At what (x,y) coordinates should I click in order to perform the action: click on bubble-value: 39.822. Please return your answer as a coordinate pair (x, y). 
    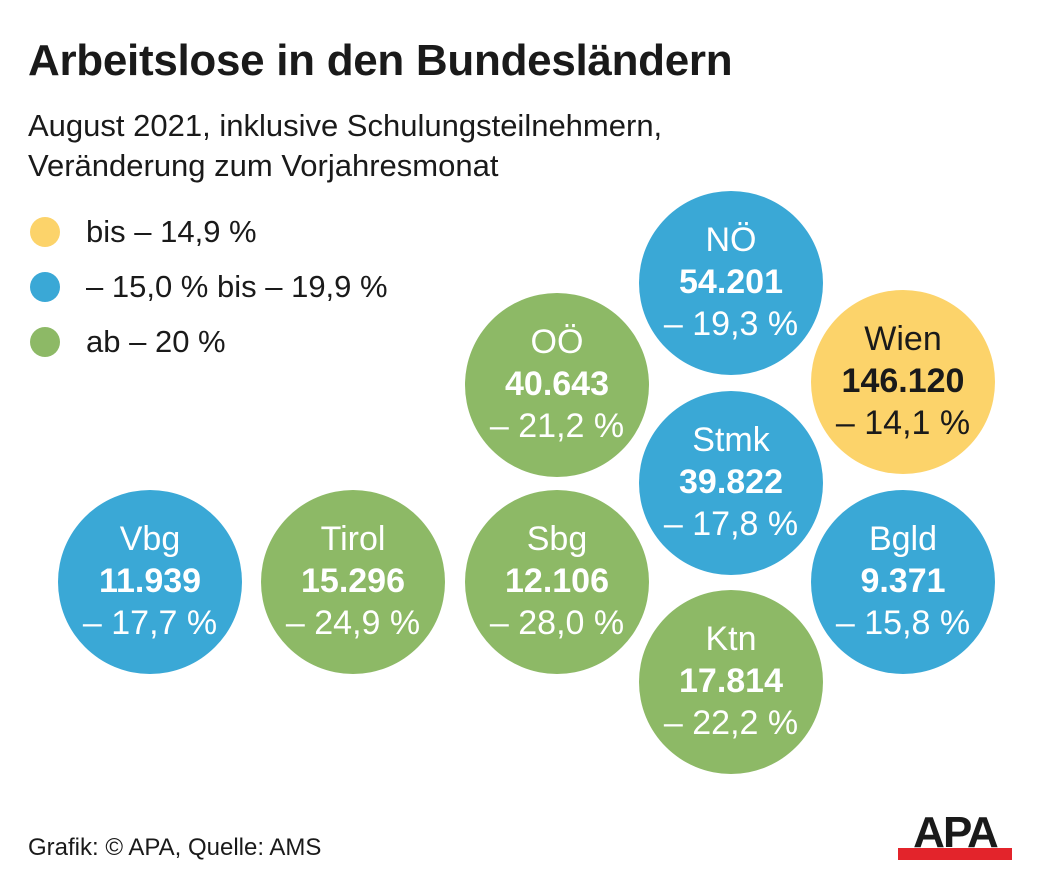
    Looking at the image, I should click on (731, 482).